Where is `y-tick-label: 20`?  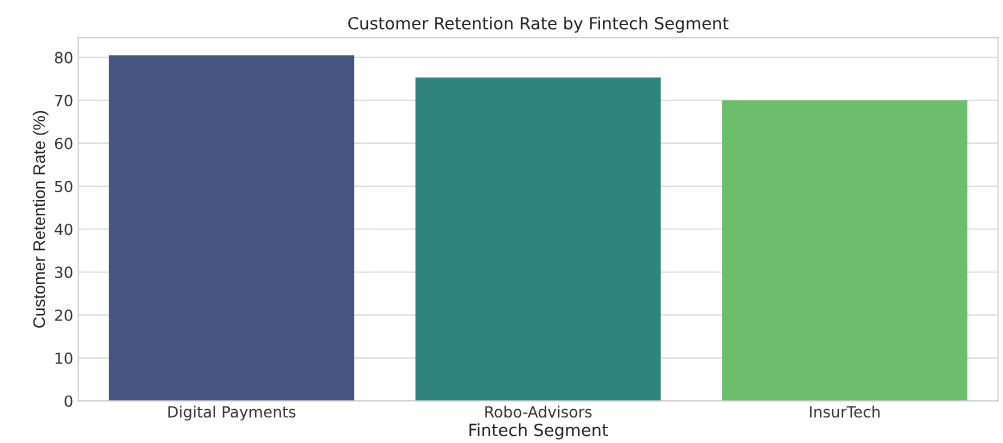 y-tick-label: 20 is located at coordinates (64, 315).